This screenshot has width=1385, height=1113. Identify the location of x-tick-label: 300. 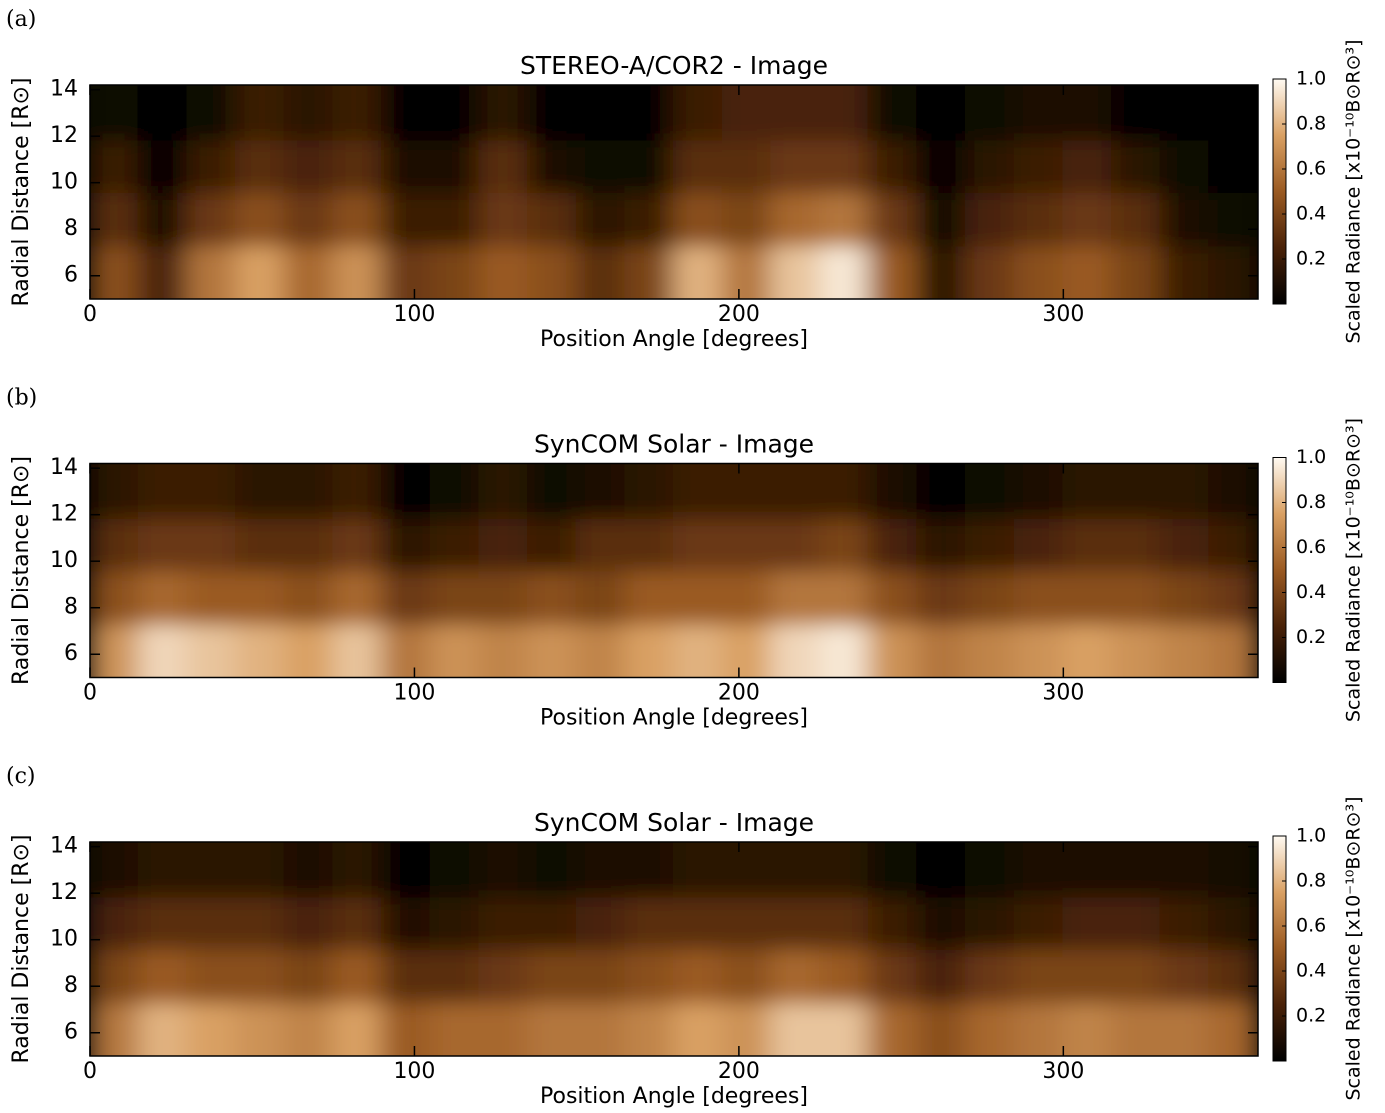
(1063, 1071).